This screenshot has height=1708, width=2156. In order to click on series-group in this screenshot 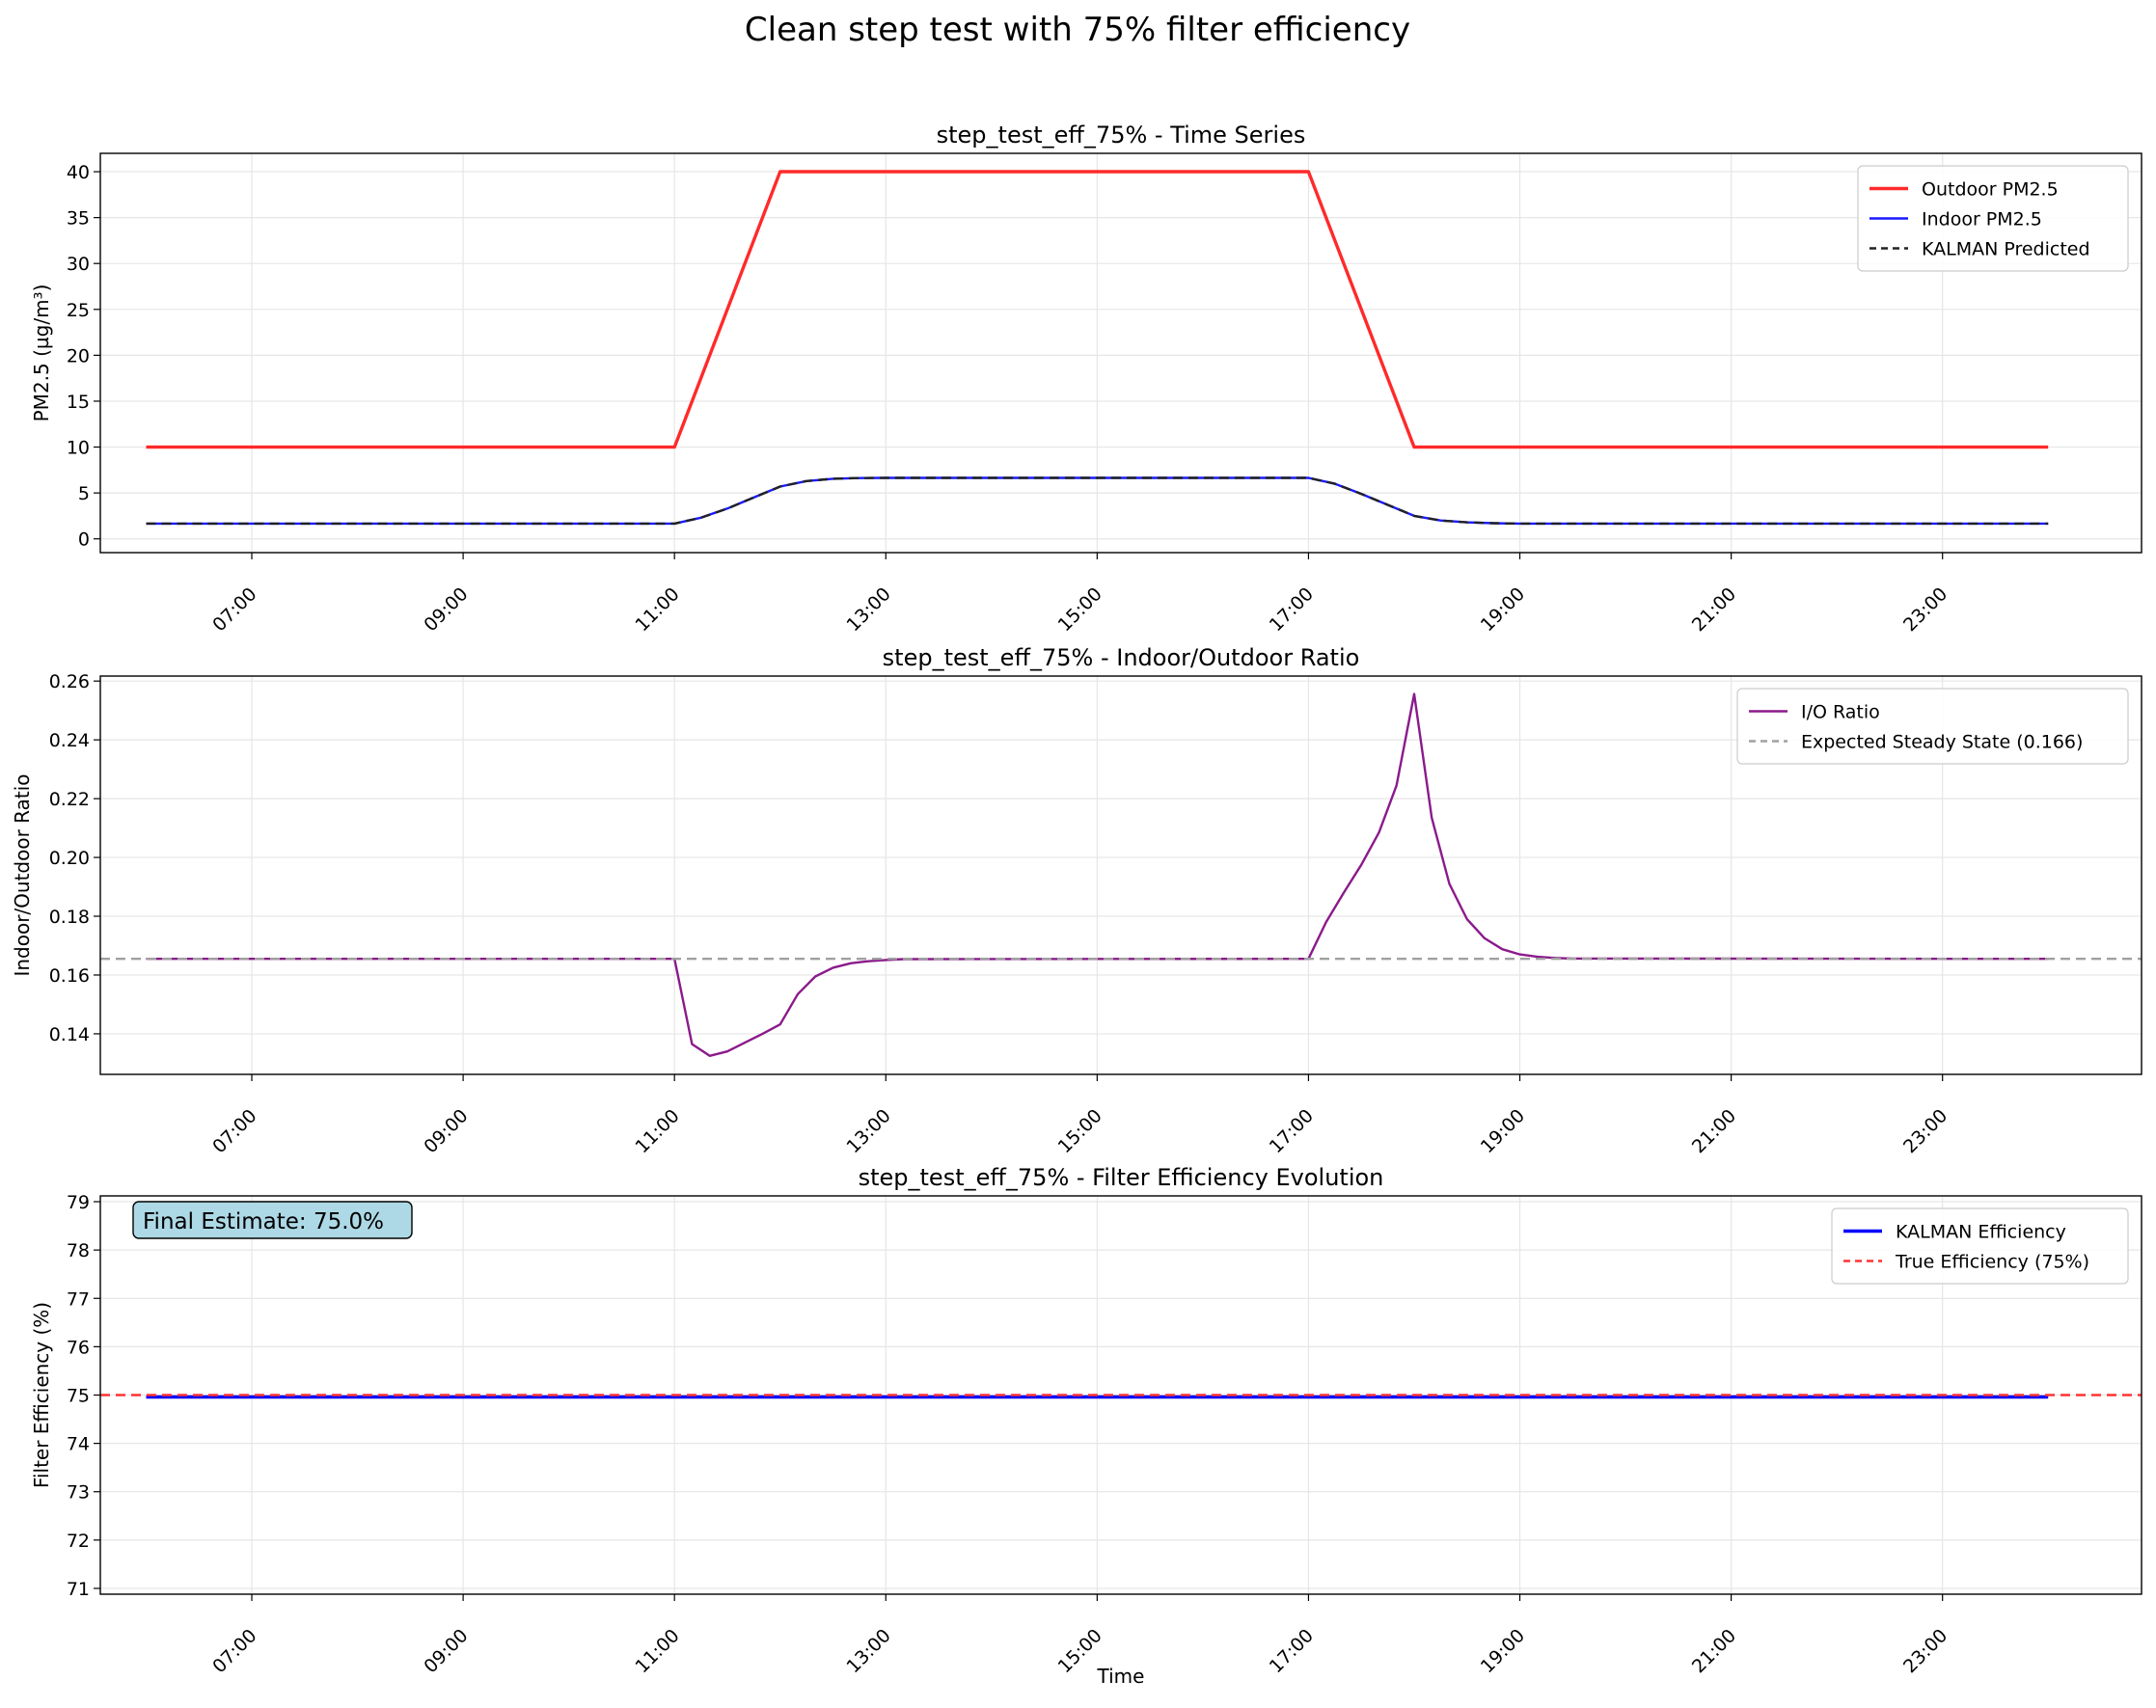, I will do `click(1121, 1396)`.